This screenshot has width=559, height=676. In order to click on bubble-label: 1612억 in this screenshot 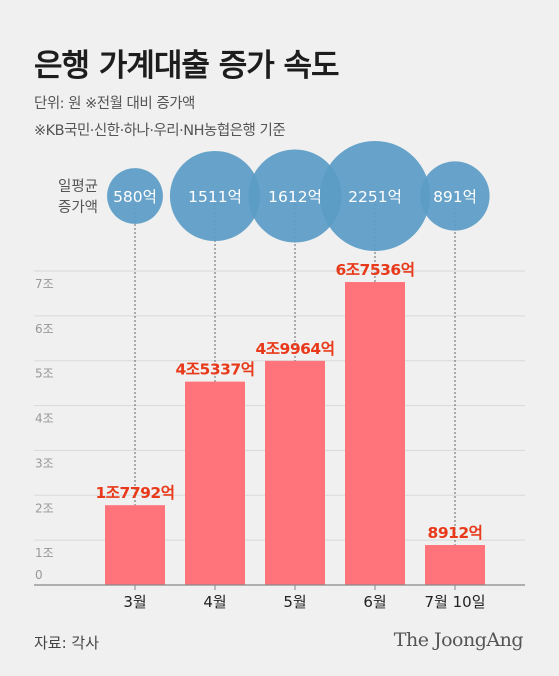, I will do `click(295, 197)`.